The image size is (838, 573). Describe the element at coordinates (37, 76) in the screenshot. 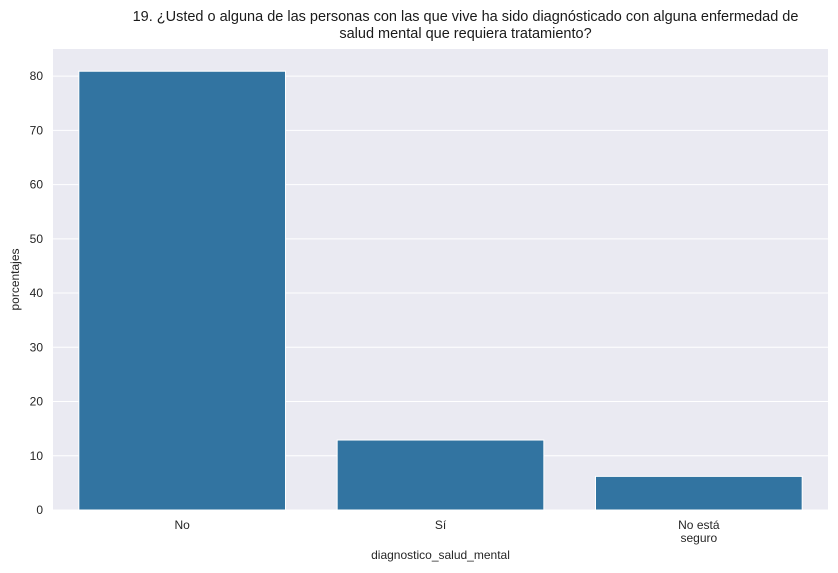

I see `y-tick-label: 80` at that location.